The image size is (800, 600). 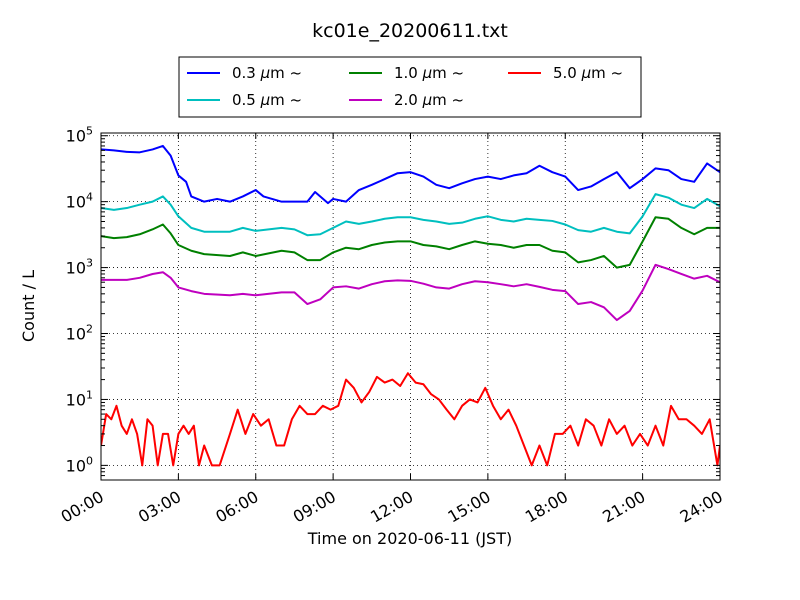 I want to click on legend-label: 0.3 μm ~, so click(x=267, y=73).